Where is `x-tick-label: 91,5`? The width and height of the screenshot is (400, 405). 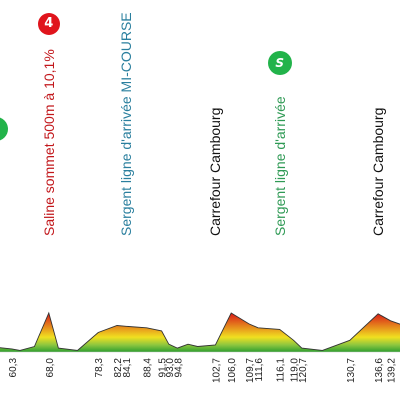 x-tick-label: 91,5 is located at coordinates (163, 368).